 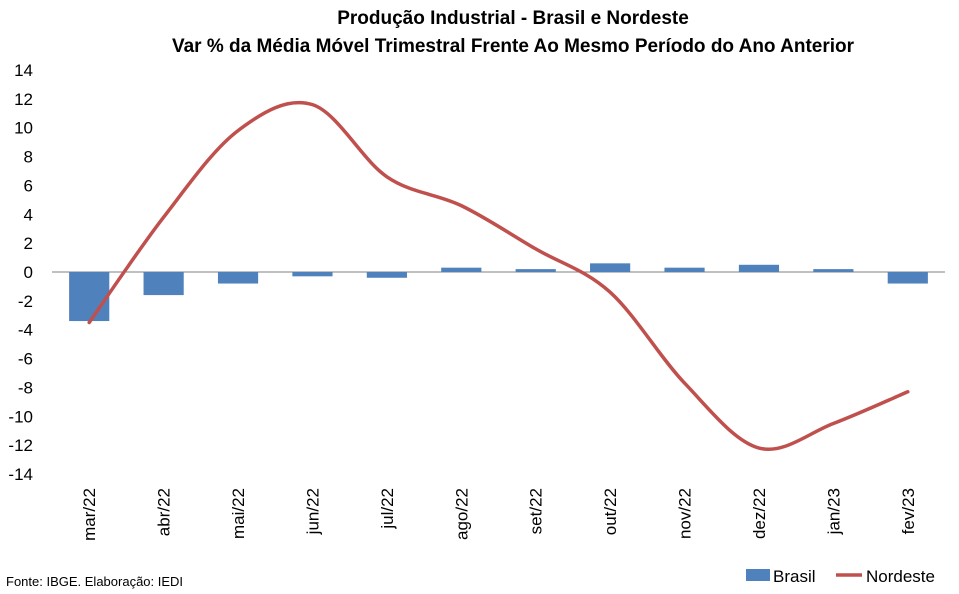 What do you see at coordinates (94, 581) in the screenshot?
I see `source-note: Fonte: IBGE. Elaboração: IEDI` at bounding box center [94, 581].